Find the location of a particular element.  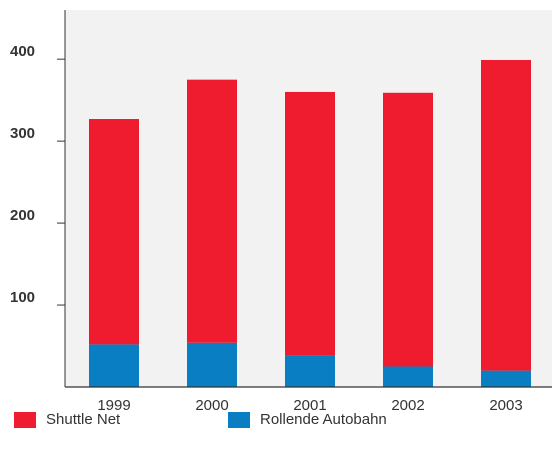

x-axis: 1999 2000 2001 2002 2003 is located at coordinates (308, 400).